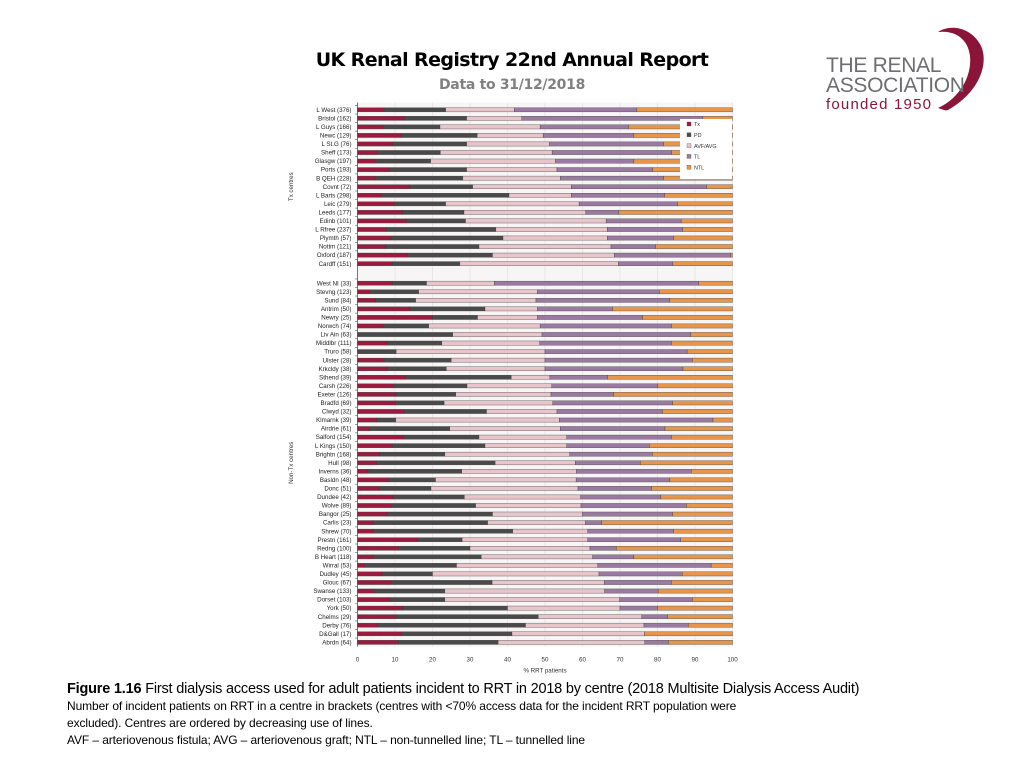 The image size is (1024, 768). What do you see at coordinates (291, 186) in the screenshot?
I see `group-label: Tx centres` at bounding box center [291, 186].